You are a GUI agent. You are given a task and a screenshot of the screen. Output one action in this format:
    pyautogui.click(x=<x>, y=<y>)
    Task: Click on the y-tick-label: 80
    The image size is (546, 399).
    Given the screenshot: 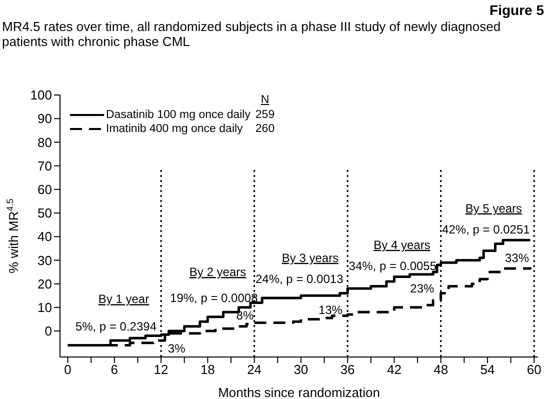 What is the action you would take?
    pyautogui.click(x=45, y=142)
    